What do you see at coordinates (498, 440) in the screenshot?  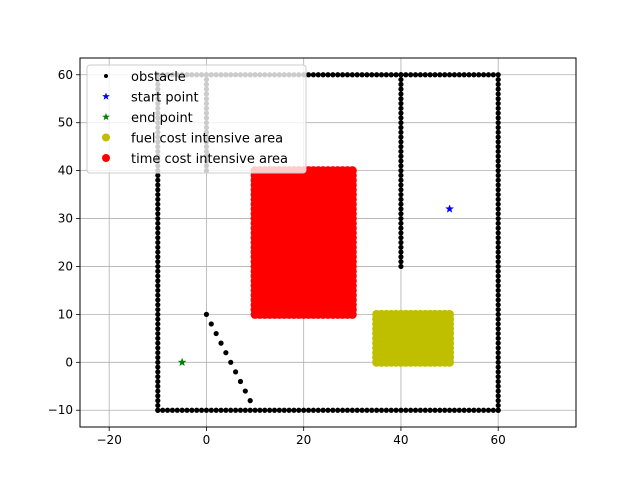 I see `x-tick-label: 60` at bounding box center [498, 440].